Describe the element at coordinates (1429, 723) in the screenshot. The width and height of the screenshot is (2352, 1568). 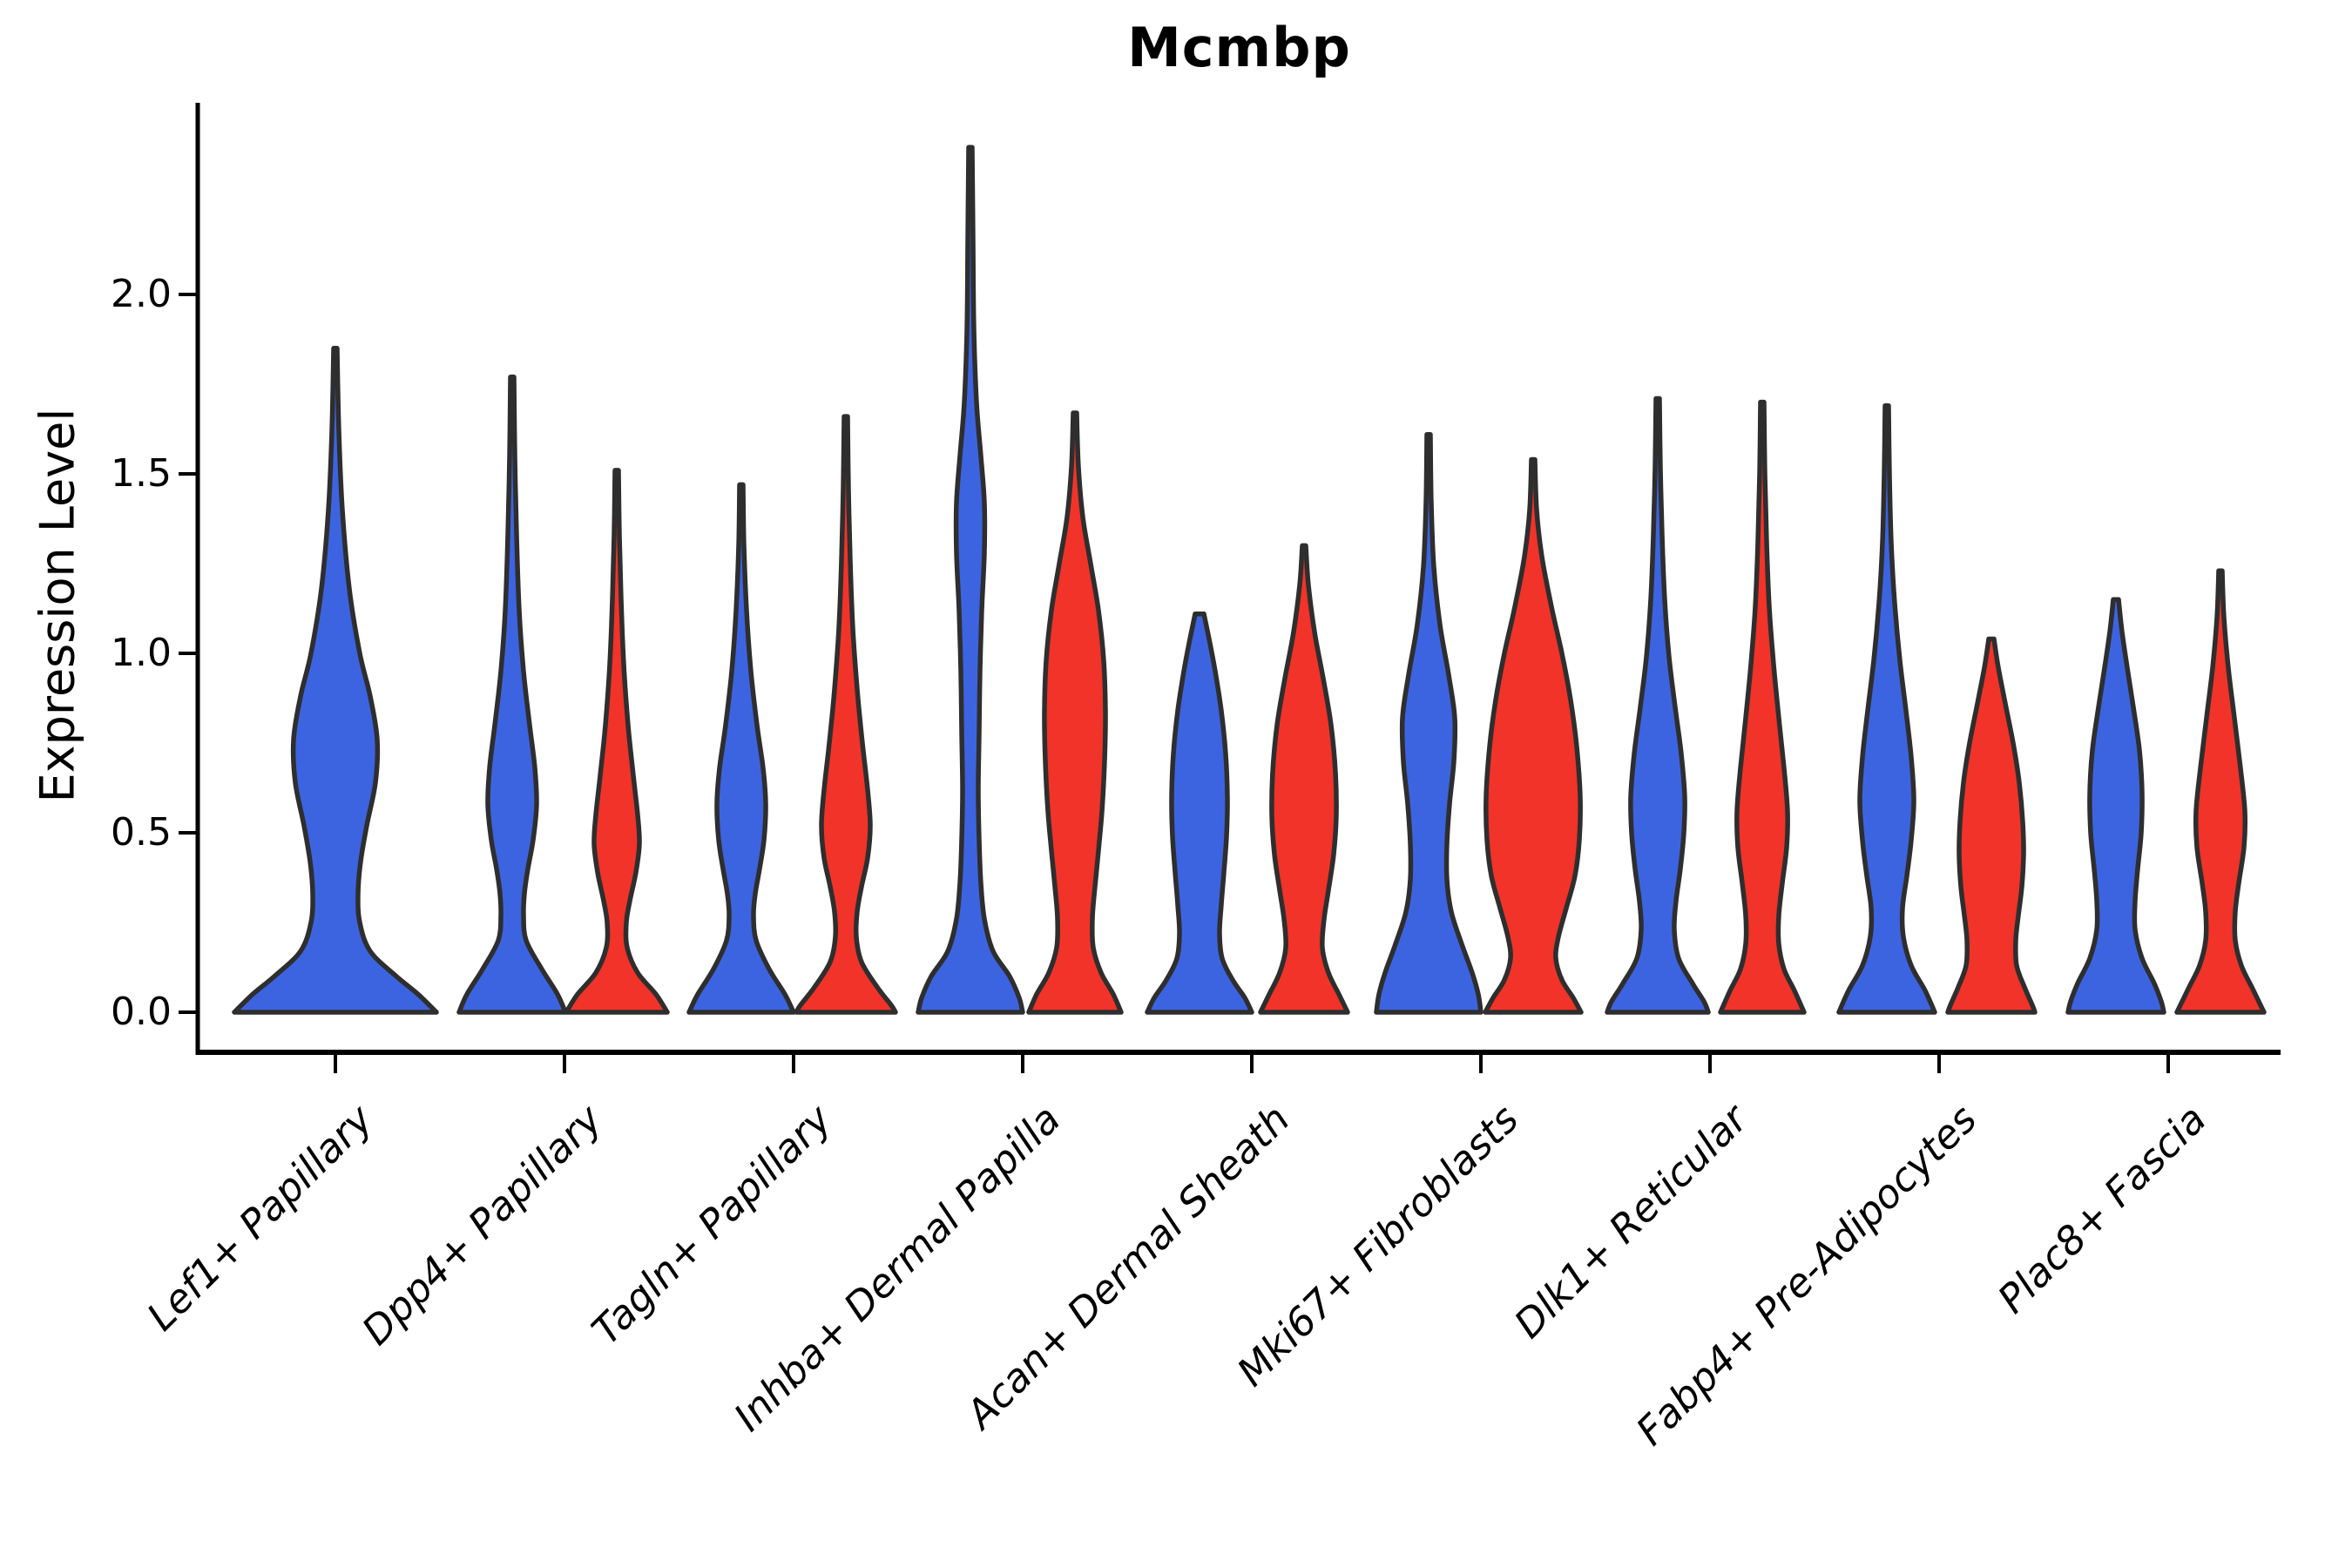
I see `violin-blue-mki67-fibroblasts` at that location.